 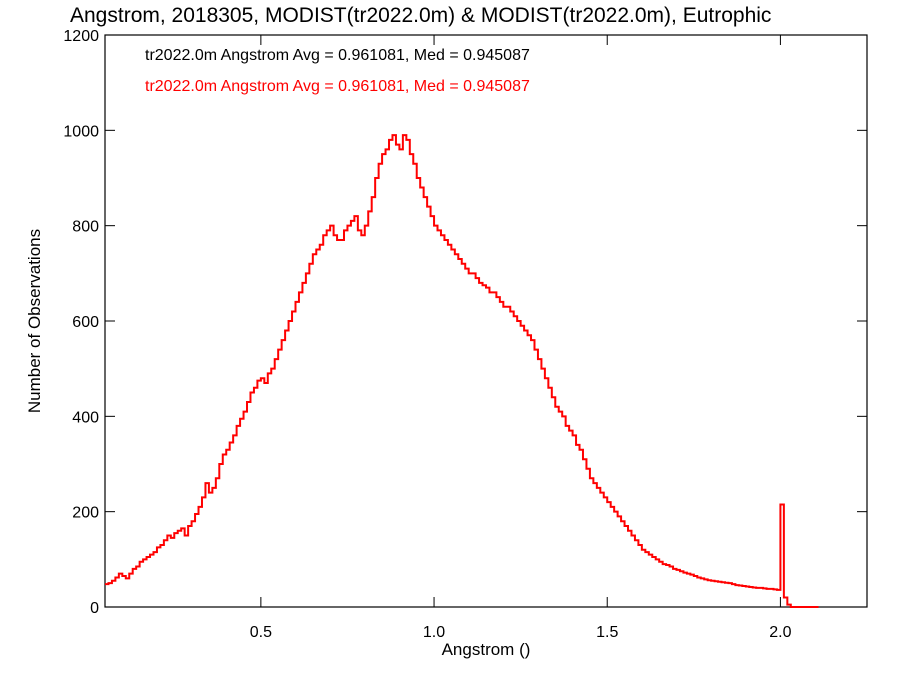 What do you see at coordinates (34, 321) in the screenshot?
I see `y-axis-label: Number of Observations` at bounding box center [34, 321].